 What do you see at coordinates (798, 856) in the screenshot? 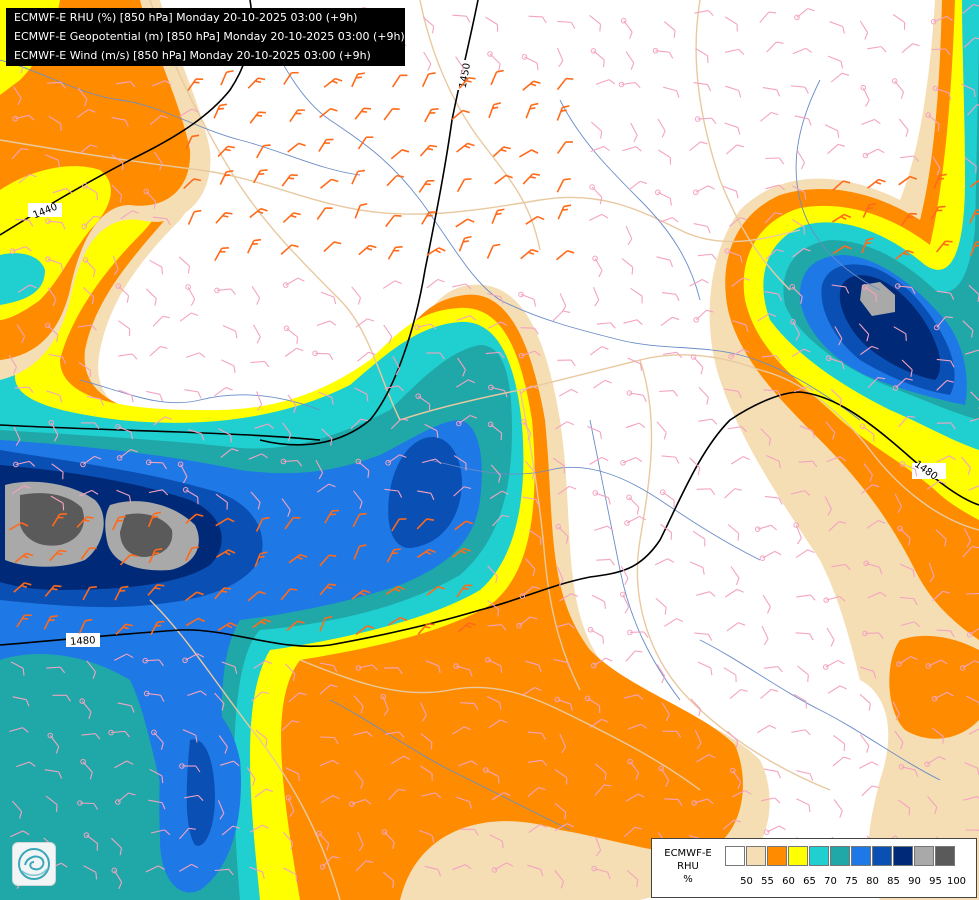
I see `legend-swatch` at bounding box center [798, 856].